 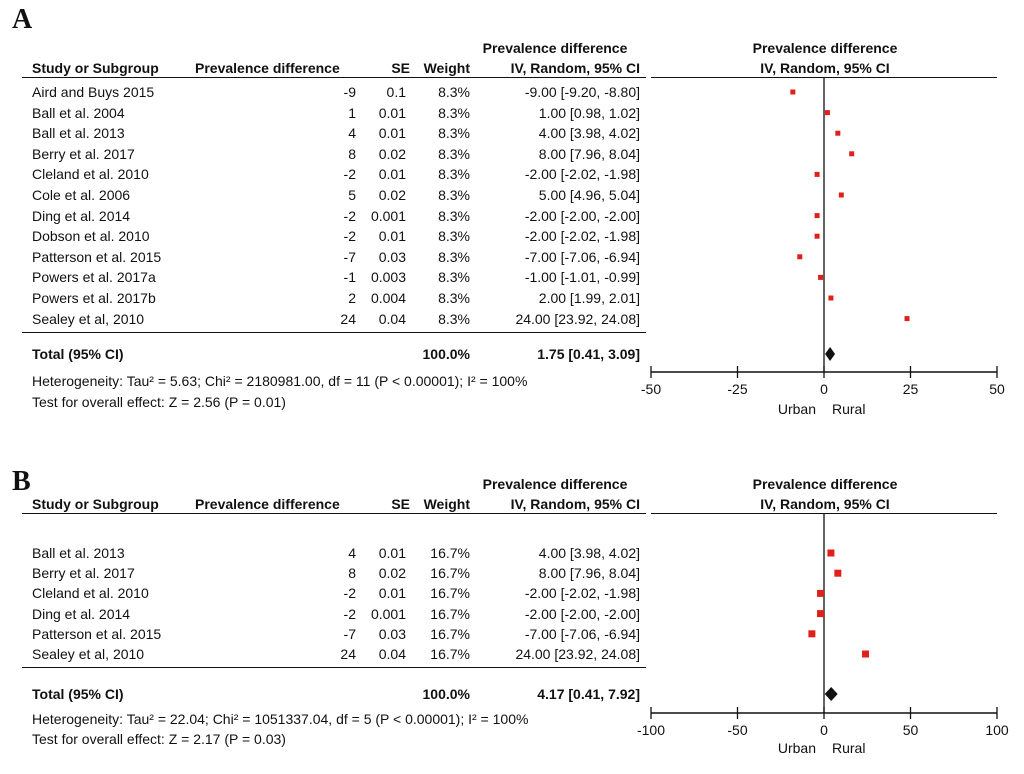 I want to click on study-ci: 2.00 [1.99, 2.01], so click(x=589, y=298).